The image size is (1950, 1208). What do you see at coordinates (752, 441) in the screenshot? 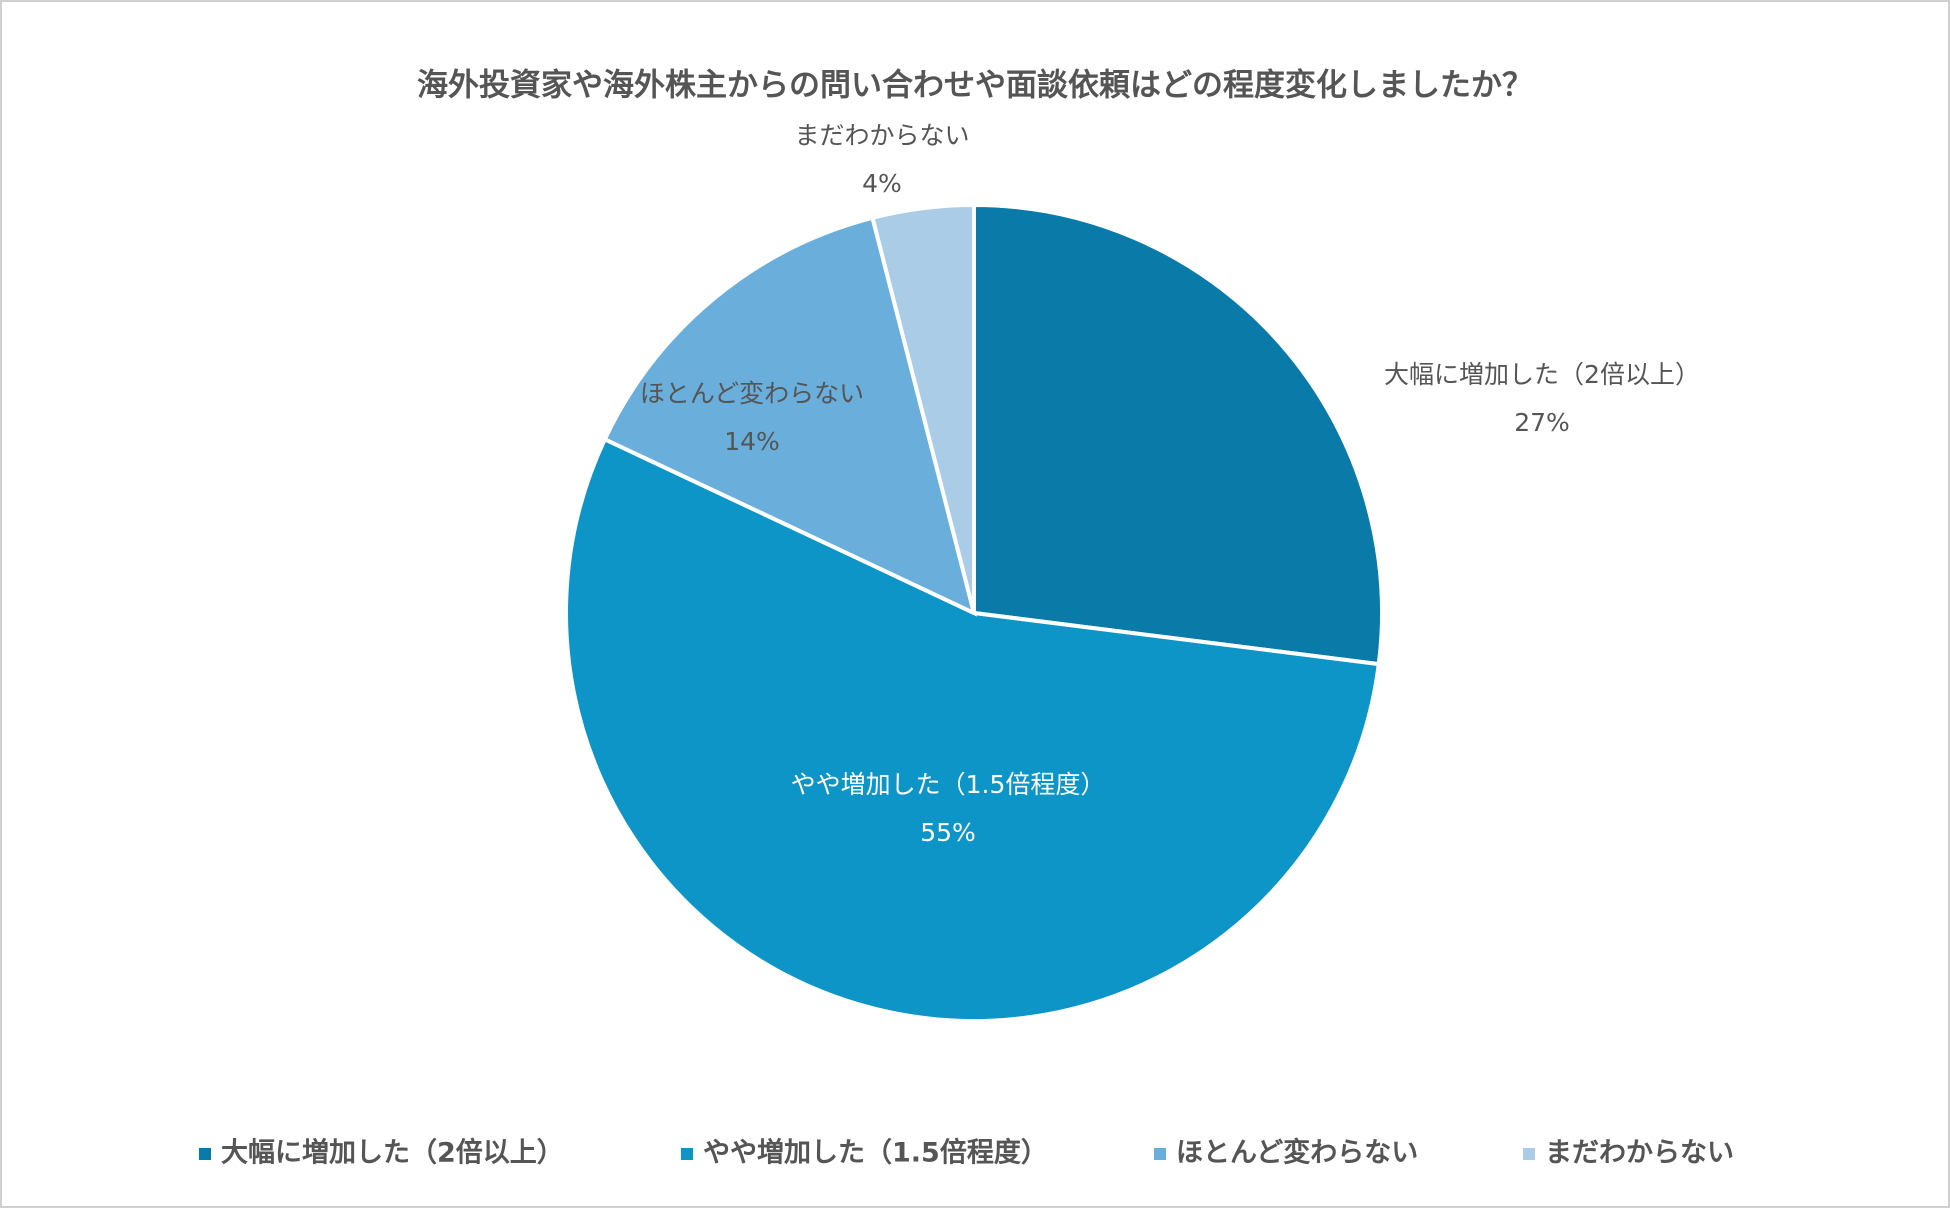
I see `slice-value-label: 14%` at bounding box center [752, 441].